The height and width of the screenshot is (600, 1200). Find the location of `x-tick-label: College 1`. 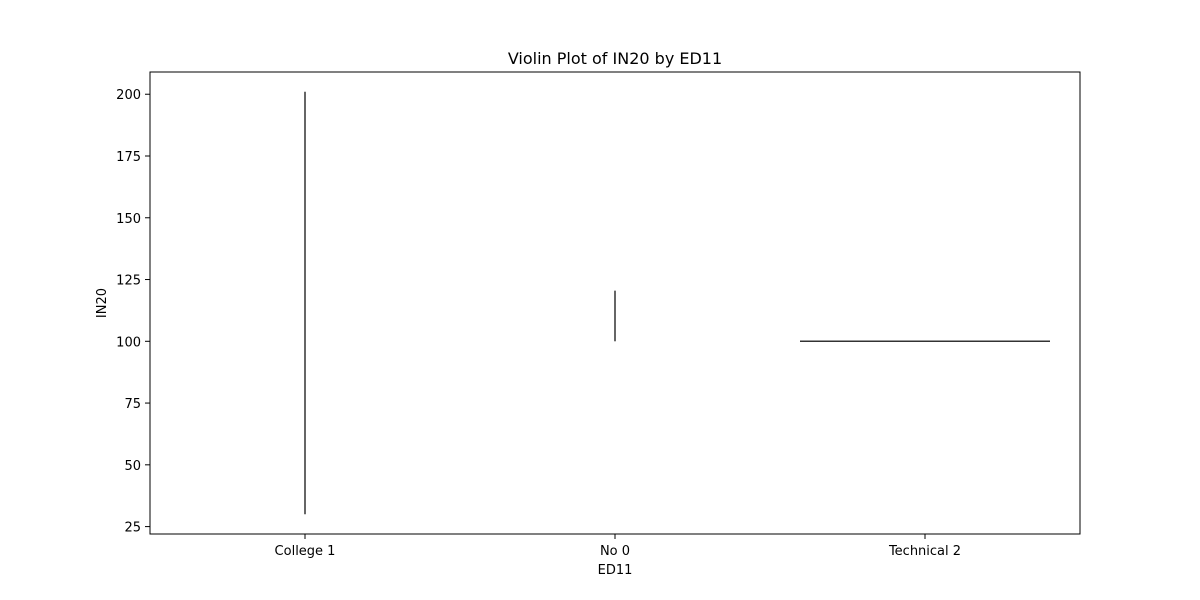

x-tick-label: College 1 is located at coordinates (305, 551).